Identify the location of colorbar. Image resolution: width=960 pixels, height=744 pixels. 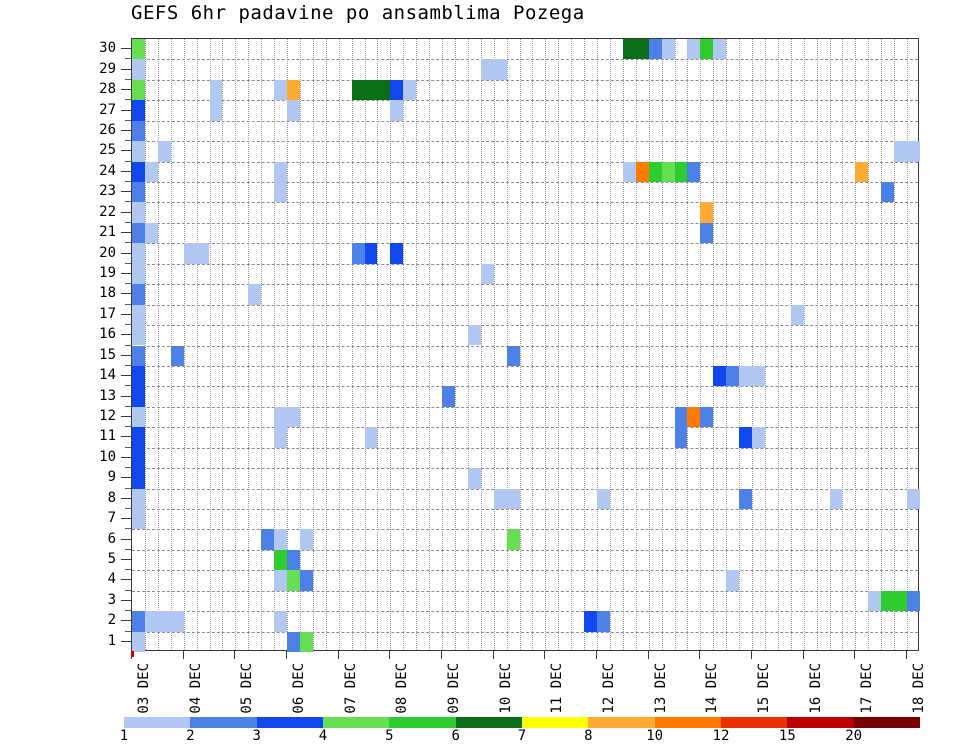
(522, 722).